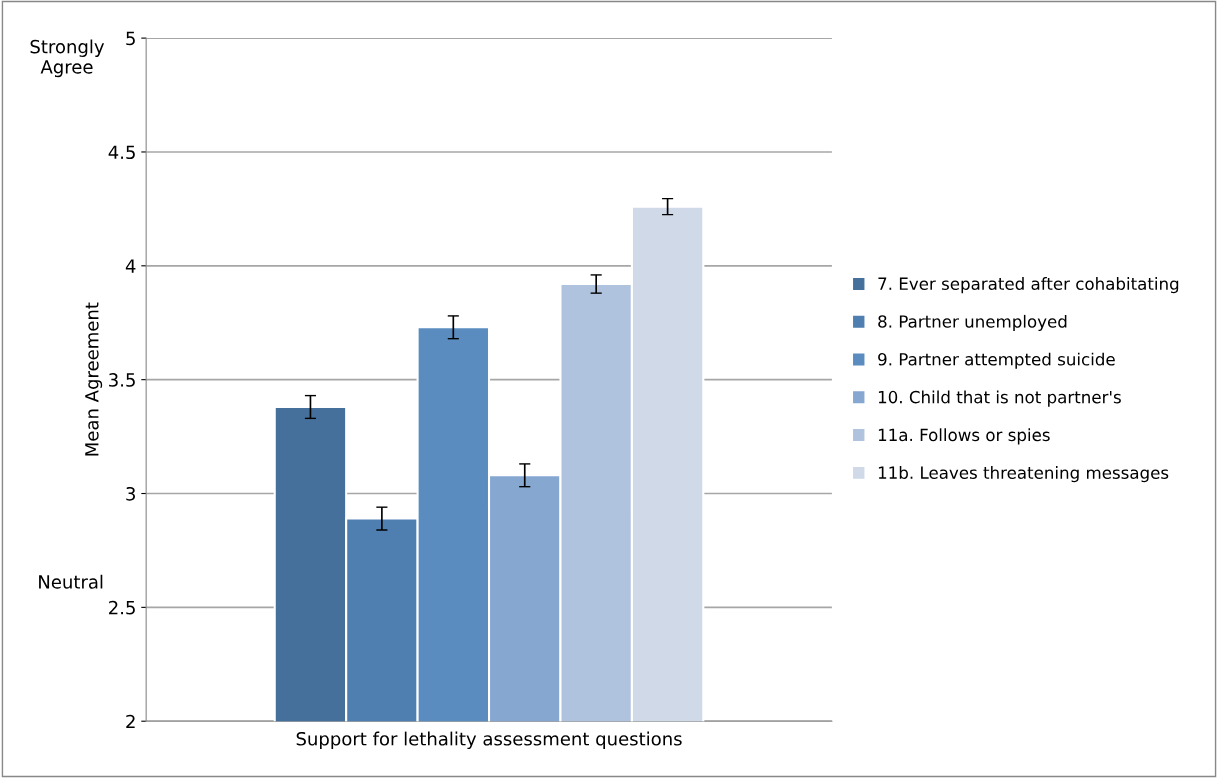 The height and width of the screenshot is (778, 1218). I want to click on y-tick-label: 2, so click(130, 721).